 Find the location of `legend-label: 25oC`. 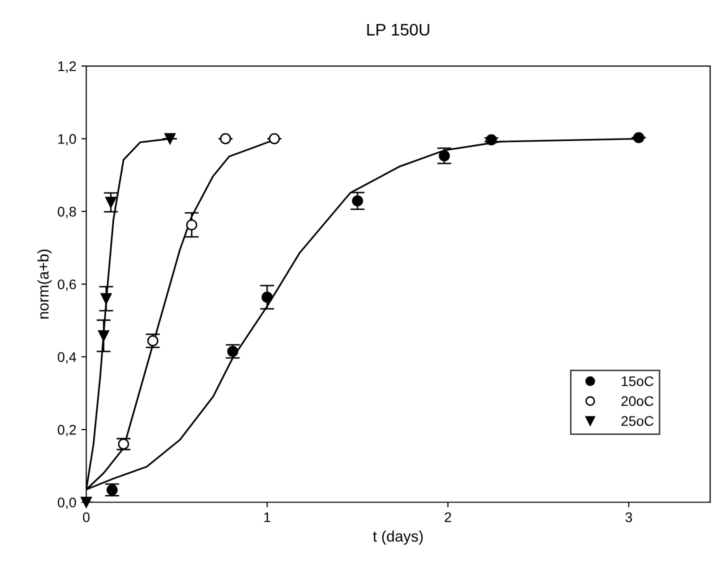

legend-label: 25oC is located at coordinates (637, 421).